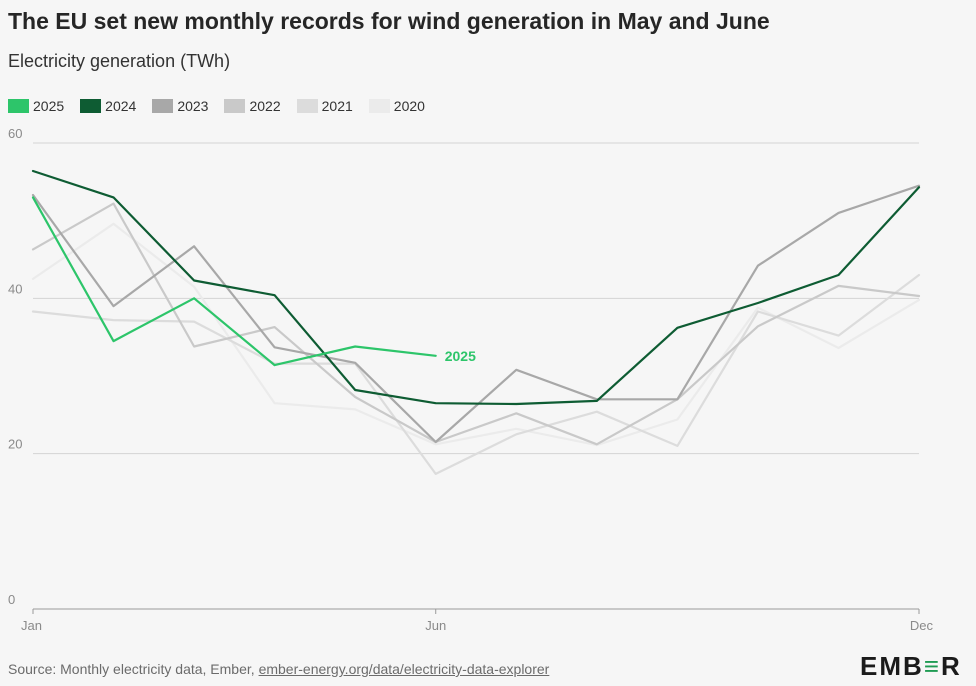 The width and height of the screenshot is (976, 686). What do you see at coordinates (18, 106) in the screenshot?
I see `legend-swatch-2025` at bounding box center [18, 106].